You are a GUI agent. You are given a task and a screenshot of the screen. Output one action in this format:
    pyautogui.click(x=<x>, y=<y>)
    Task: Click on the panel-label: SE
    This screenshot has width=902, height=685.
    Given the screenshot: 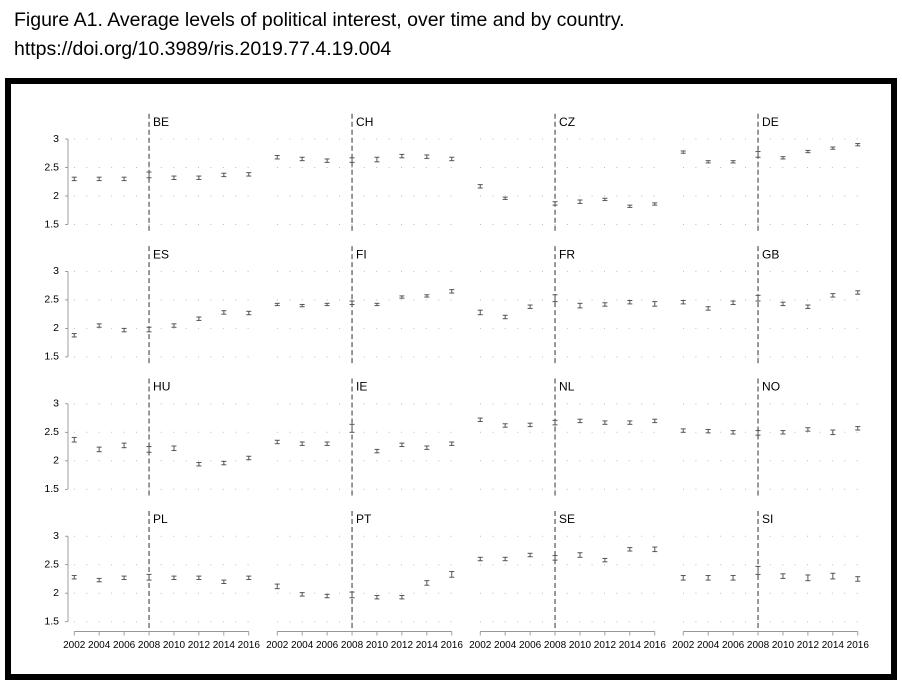 What is the action you would take?
    pyautogui.click(x=567, y=519)
    